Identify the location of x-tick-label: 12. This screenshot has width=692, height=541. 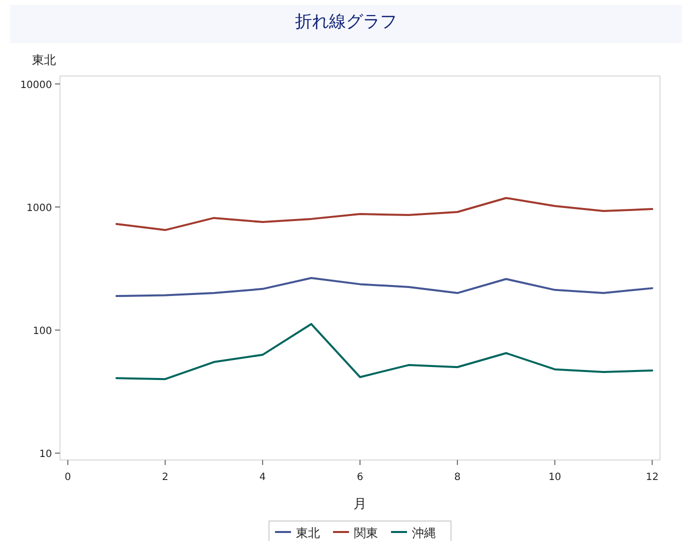
(652, 477).